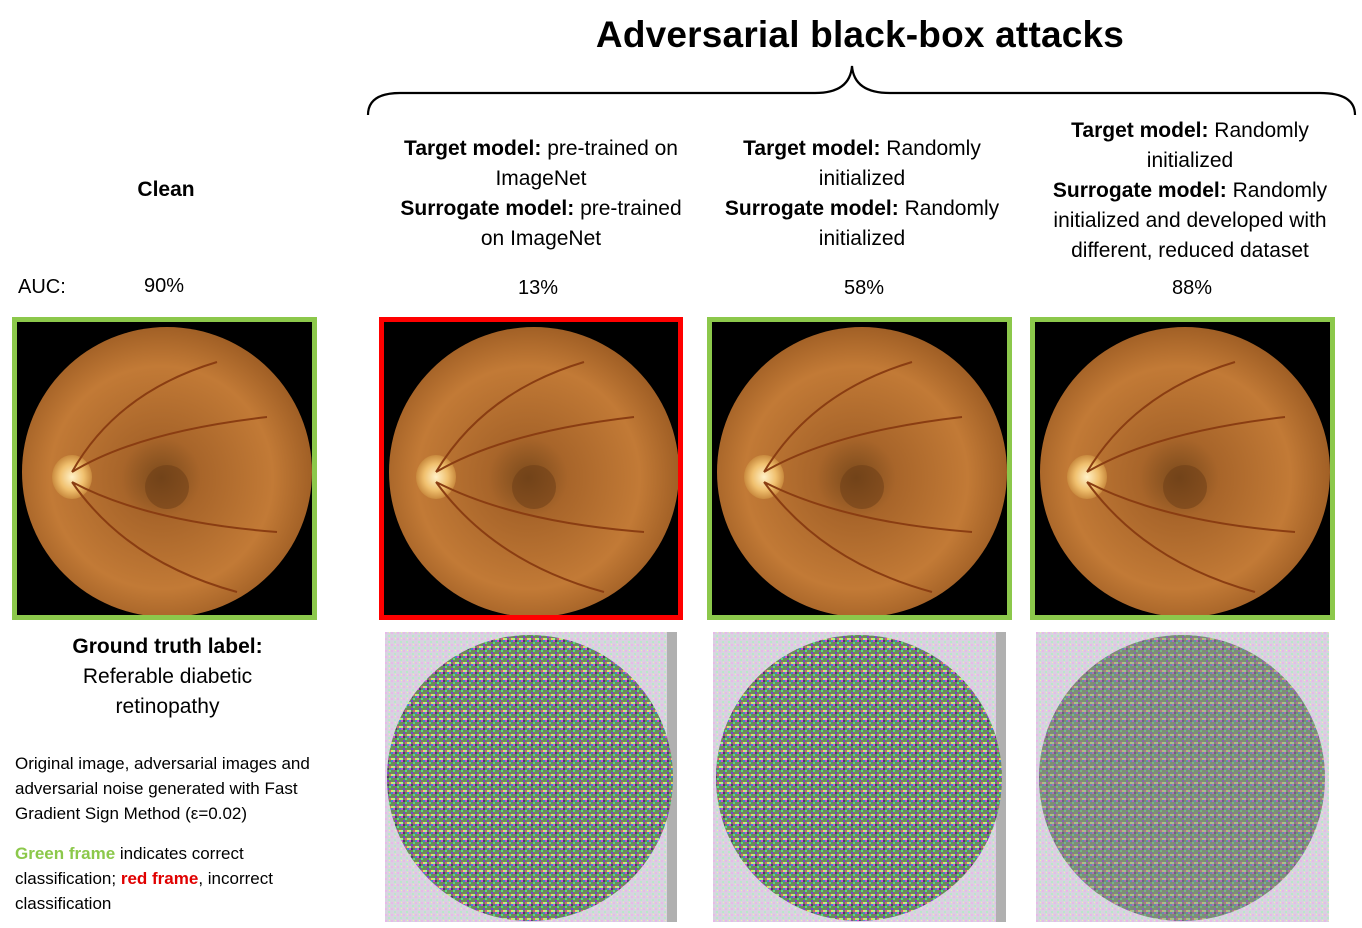 Image resolution: width=1362 pixels, height=928 pixels. What do you see at coordinates (864, 288) in the screenshot?
I see `auc-value-2: 58%` at bounding box center [864, 288].